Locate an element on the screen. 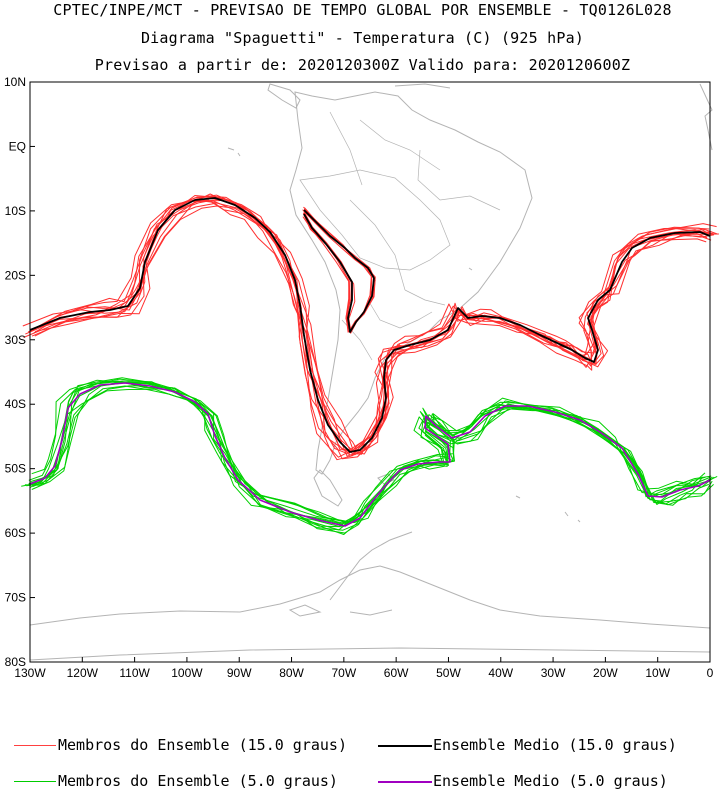 The height and width of the screenshot is (792, 725). iso15-mean-loop is located at coordinates (339, 271).